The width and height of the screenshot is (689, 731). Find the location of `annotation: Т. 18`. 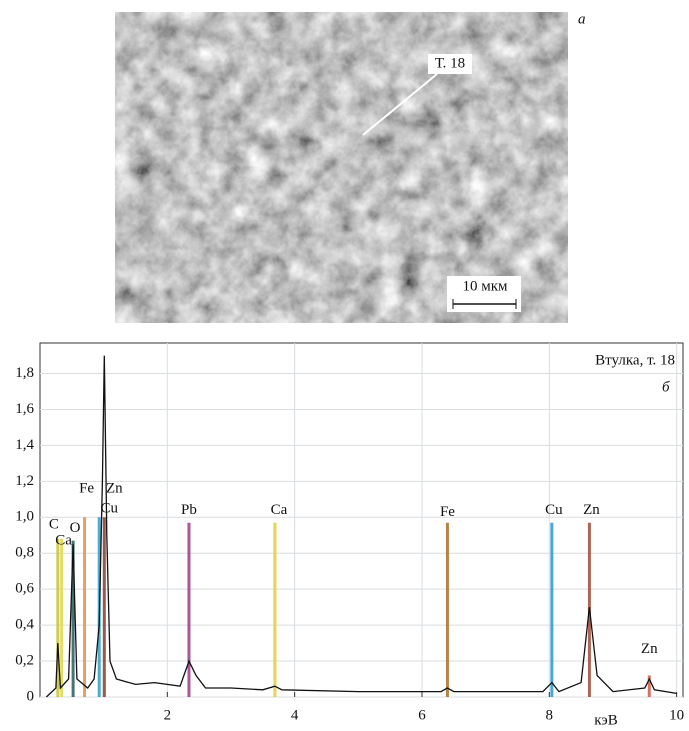

annotation: Т. 18 is located at coordinates (450, 63).